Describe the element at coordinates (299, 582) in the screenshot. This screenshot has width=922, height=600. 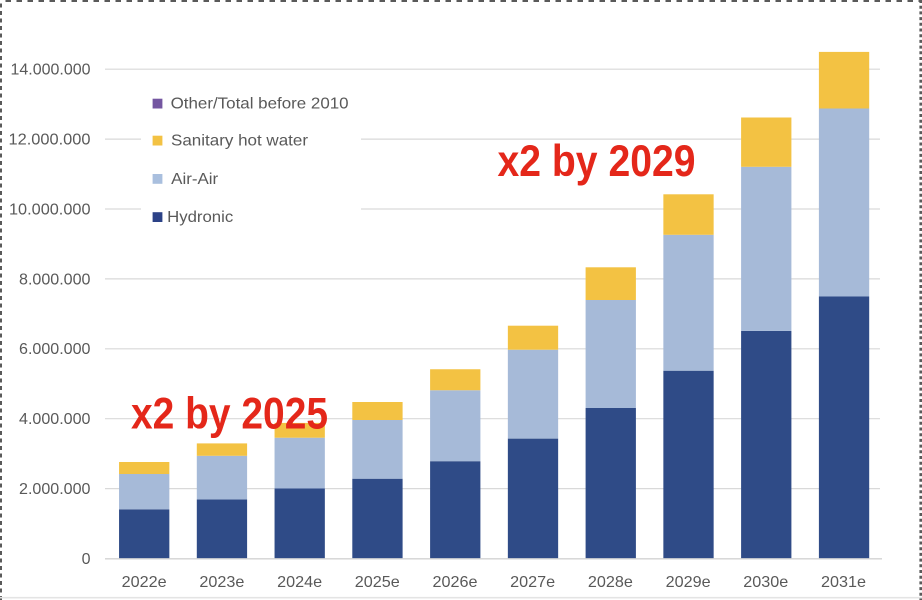
I see `svg-text: 2024e` at that location.